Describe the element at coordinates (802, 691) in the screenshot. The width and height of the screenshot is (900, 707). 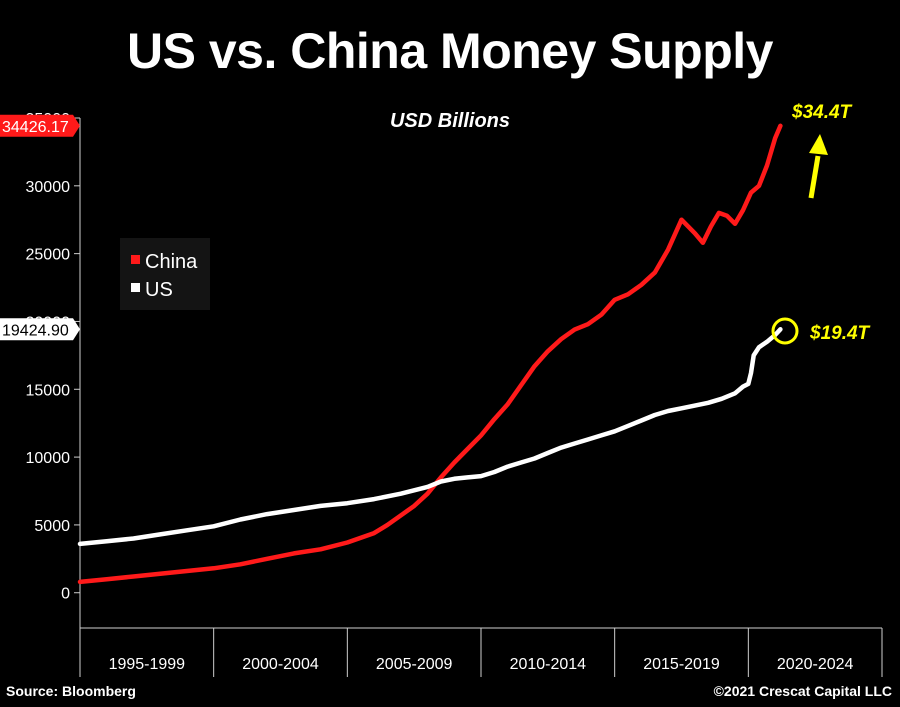
I see `copyright-note: ©2021 Crescat Capital LLC` at that location.